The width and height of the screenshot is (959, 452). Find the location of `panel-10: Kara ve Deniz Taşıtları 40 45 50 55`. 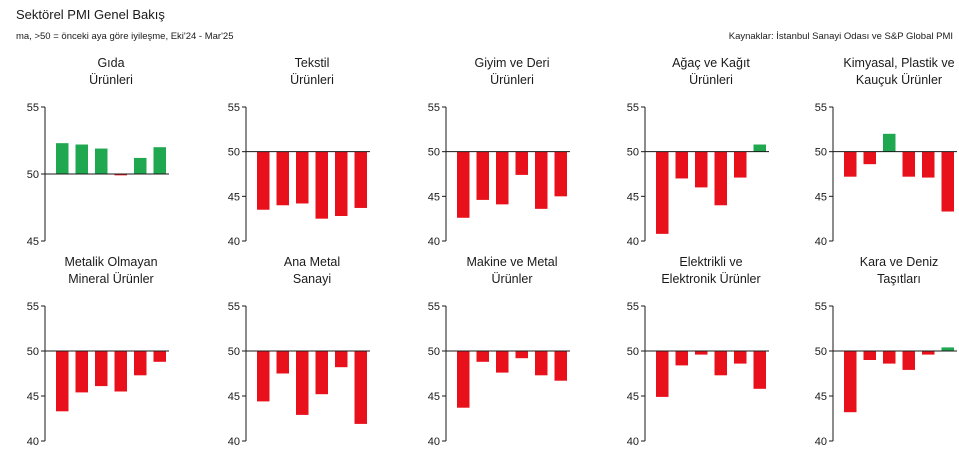

panel-10: Kara ve Deniz Taşıtları 40 45 50 55 is located at coordinates (886, 351).